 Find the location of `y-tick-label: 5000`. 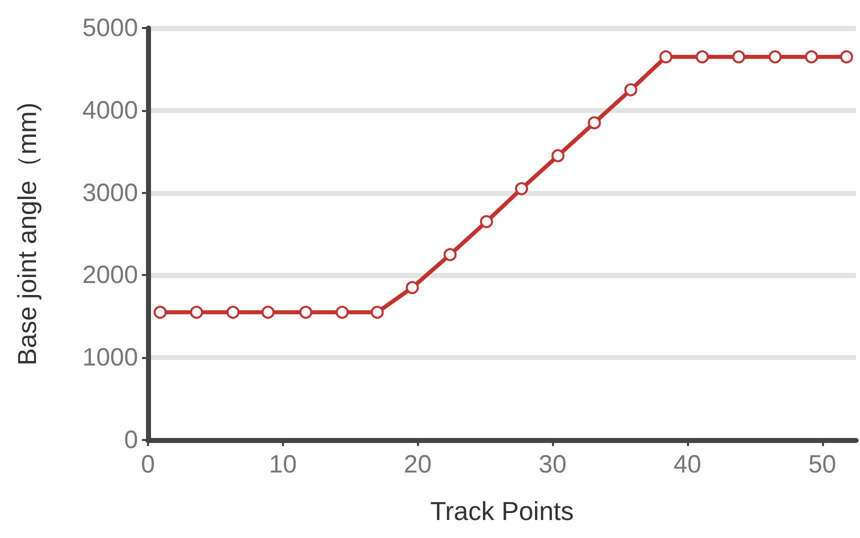

y-tick-label: 5000 is located at coordinates (110, 28).